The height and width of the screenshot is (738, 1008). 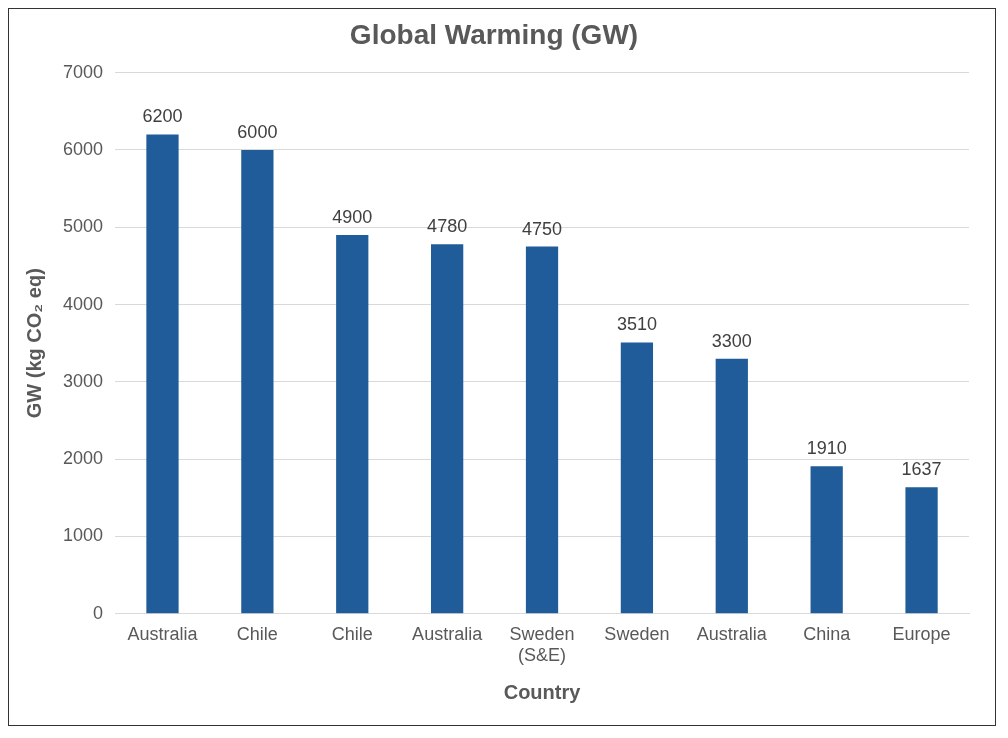 I want to click on y-tick-label: 2000, so click(x=83, y=458).